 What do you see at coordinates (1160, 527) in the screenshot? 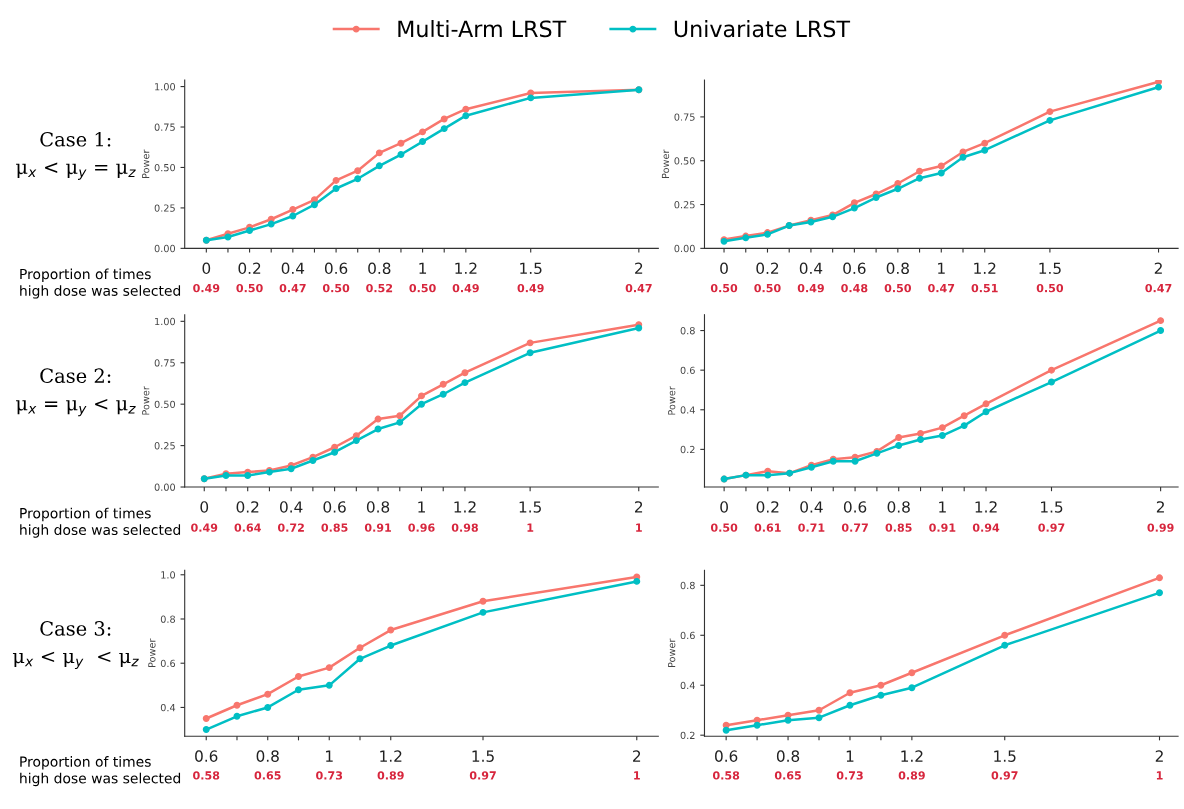
I see `text: 0.99` at bounding box center [1160, 527].